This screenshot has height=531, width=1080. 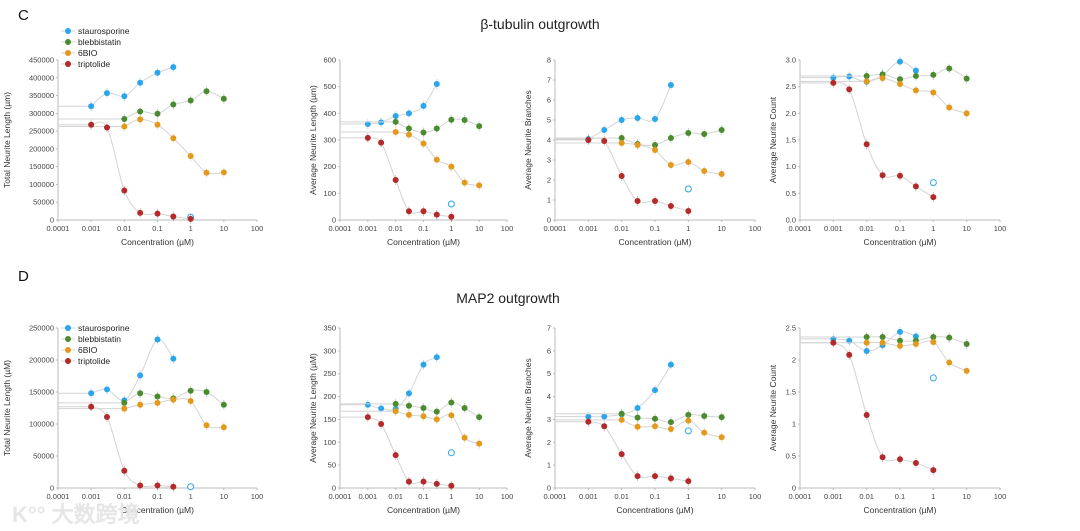 I want to click on legend-marker-staurosporine, so click(x=68, y=31).